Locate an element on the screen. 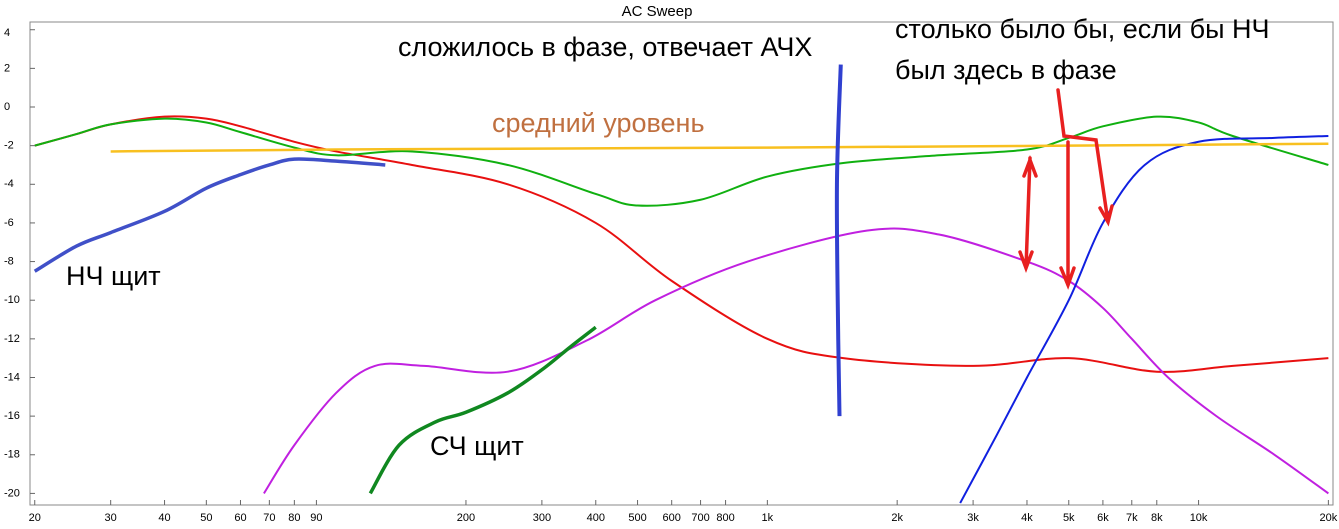 The width and height of the screenshot is (1339, 529). y-tick-label: 0 is located at coordinates (7, 107).